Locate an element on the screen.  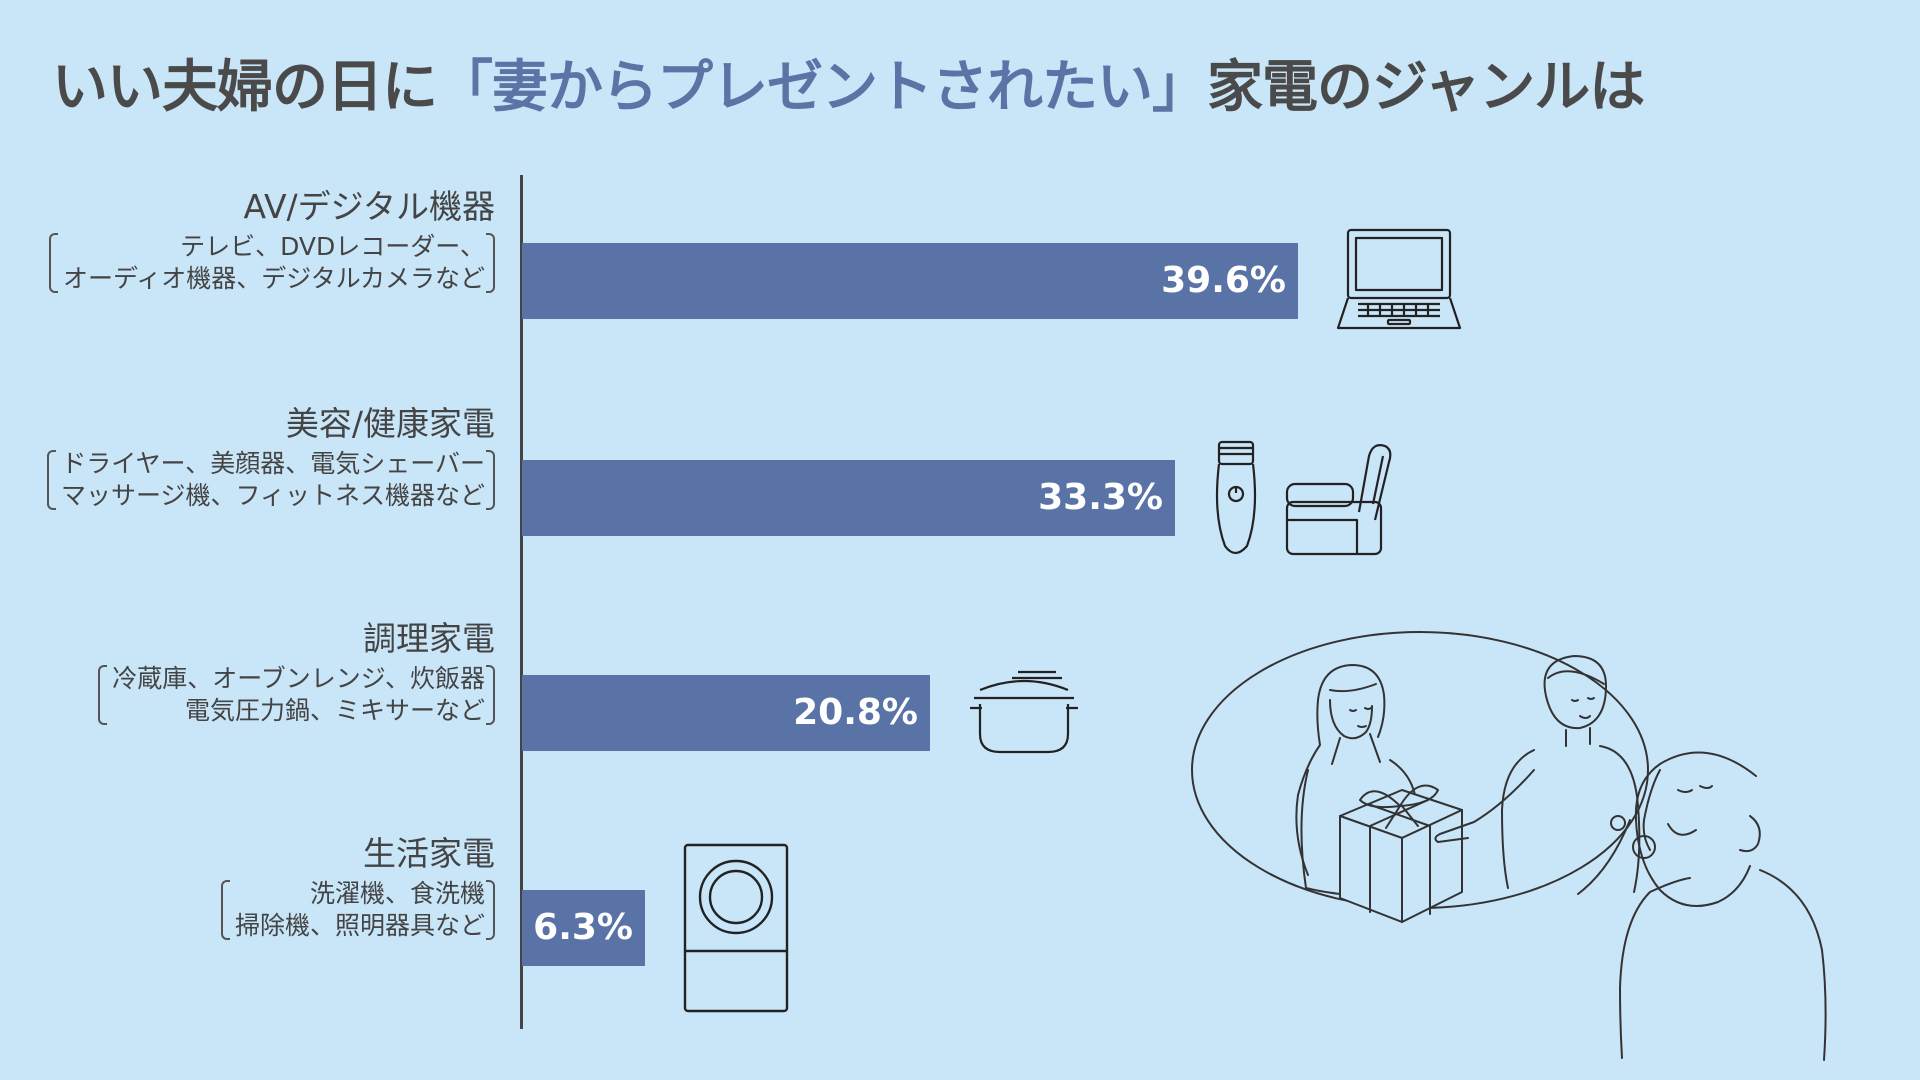
title-post: 家電のジャンルは is located at coordinates (1426, 87).